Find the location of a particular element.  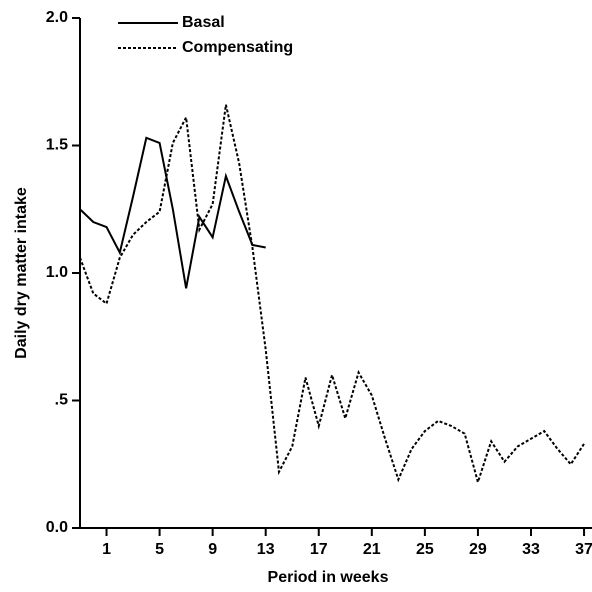

y-tick-label: 1.0 is located at coordinates (57, 272).